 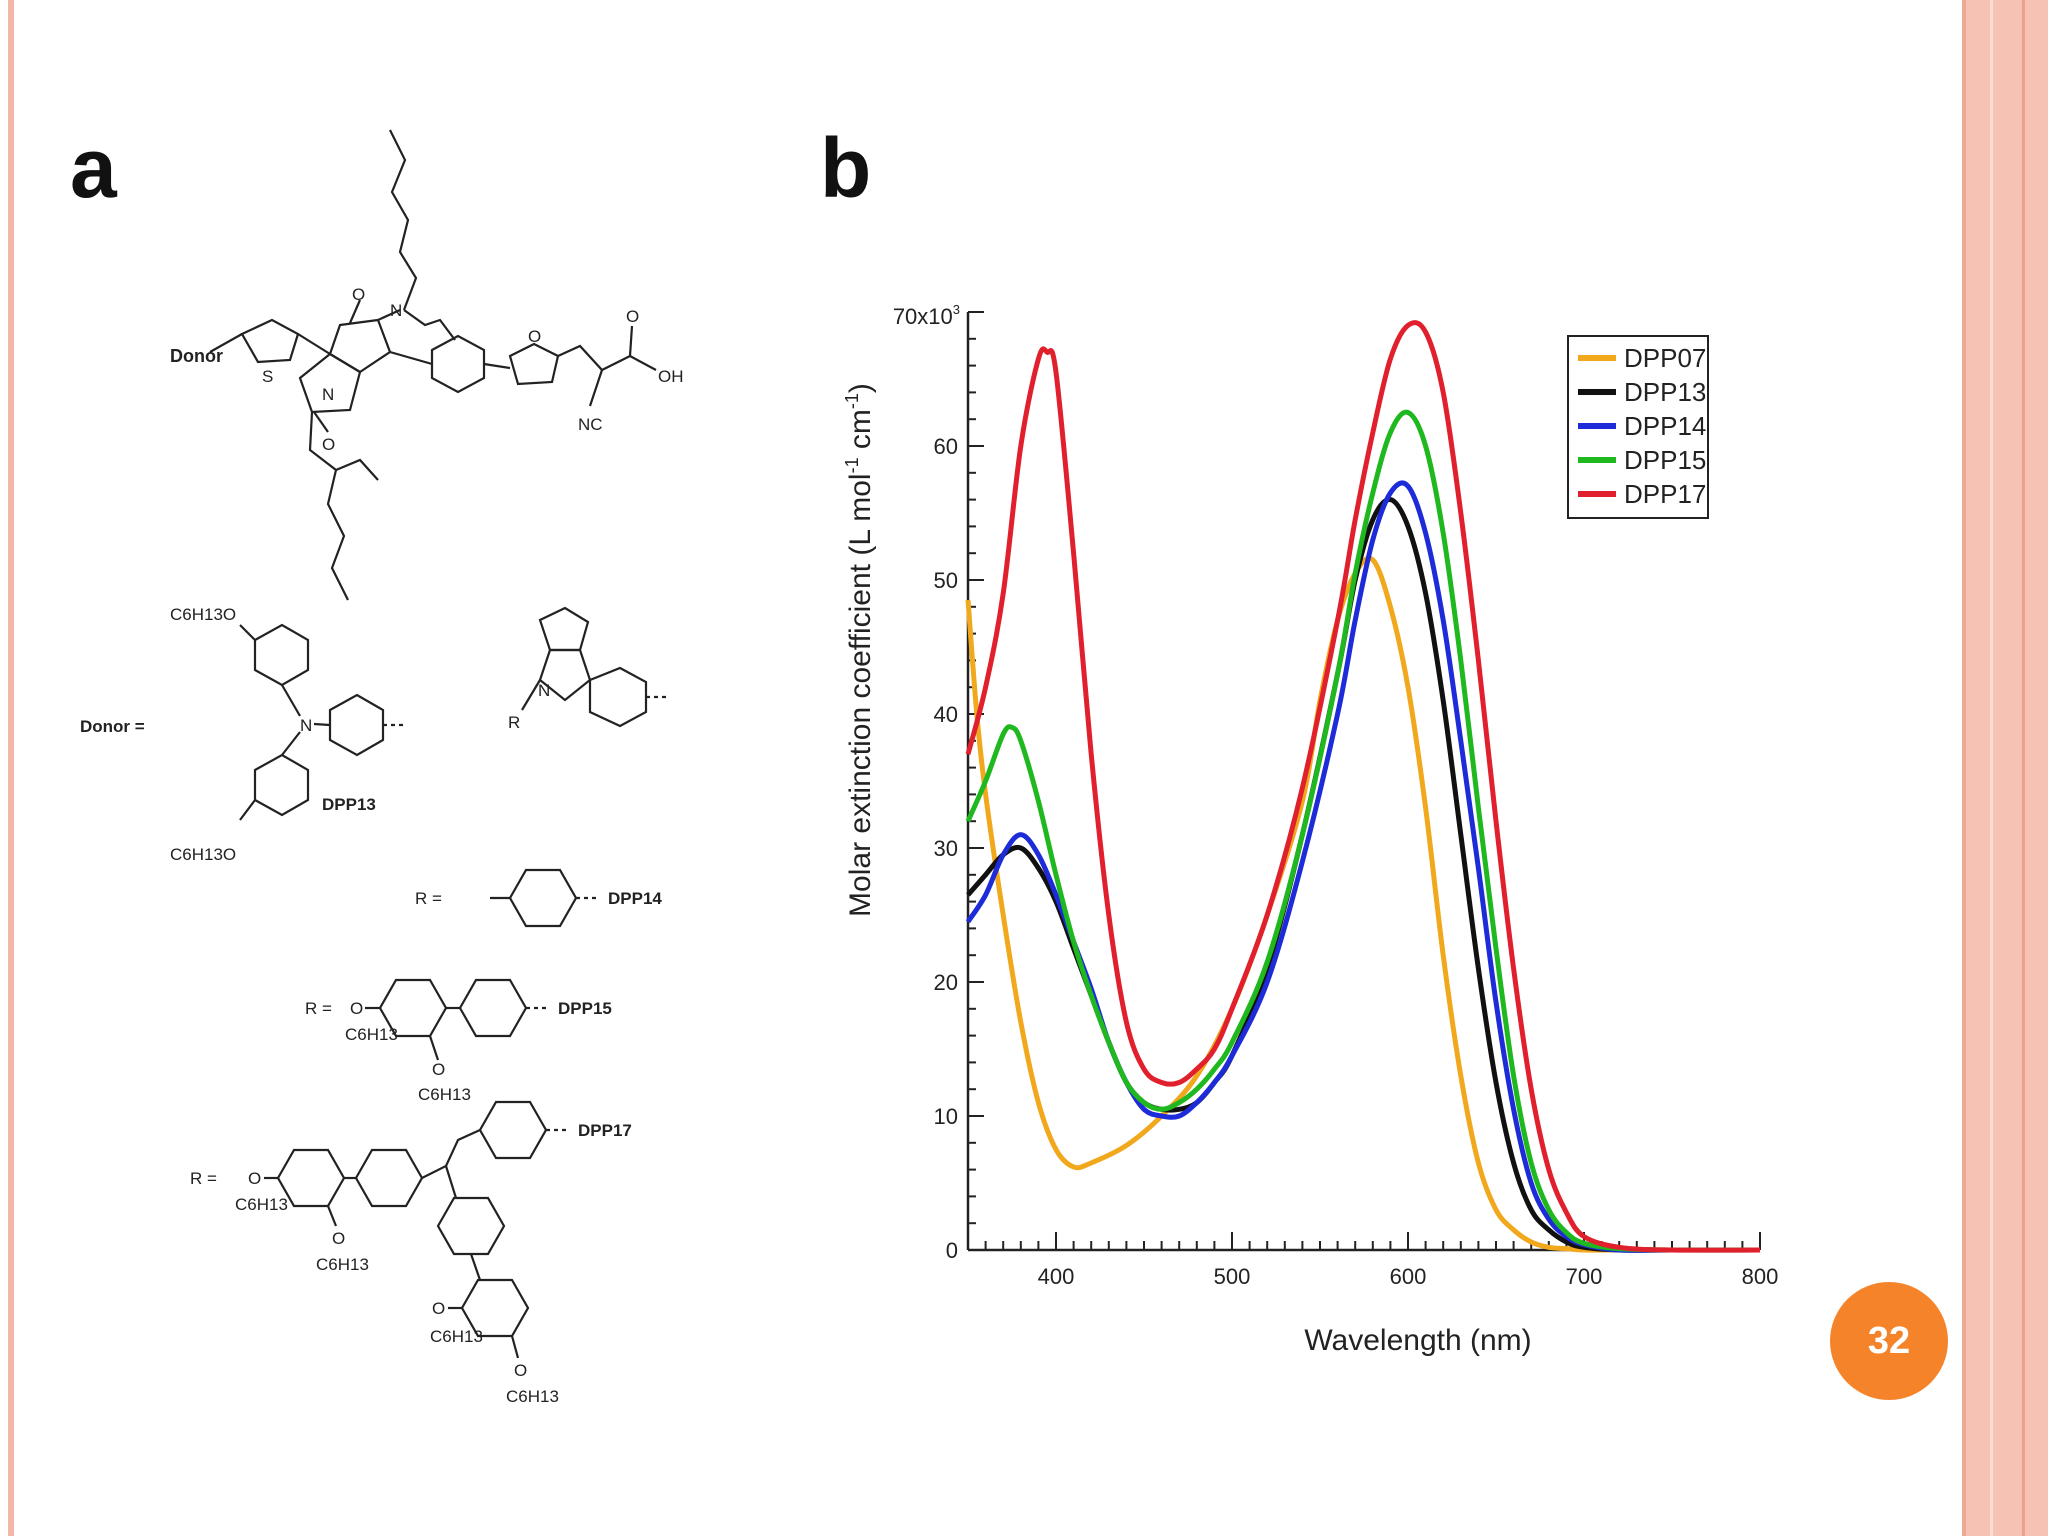 I want to click on atom-o-dpp17-d: O, so click(x=520, y=1370).